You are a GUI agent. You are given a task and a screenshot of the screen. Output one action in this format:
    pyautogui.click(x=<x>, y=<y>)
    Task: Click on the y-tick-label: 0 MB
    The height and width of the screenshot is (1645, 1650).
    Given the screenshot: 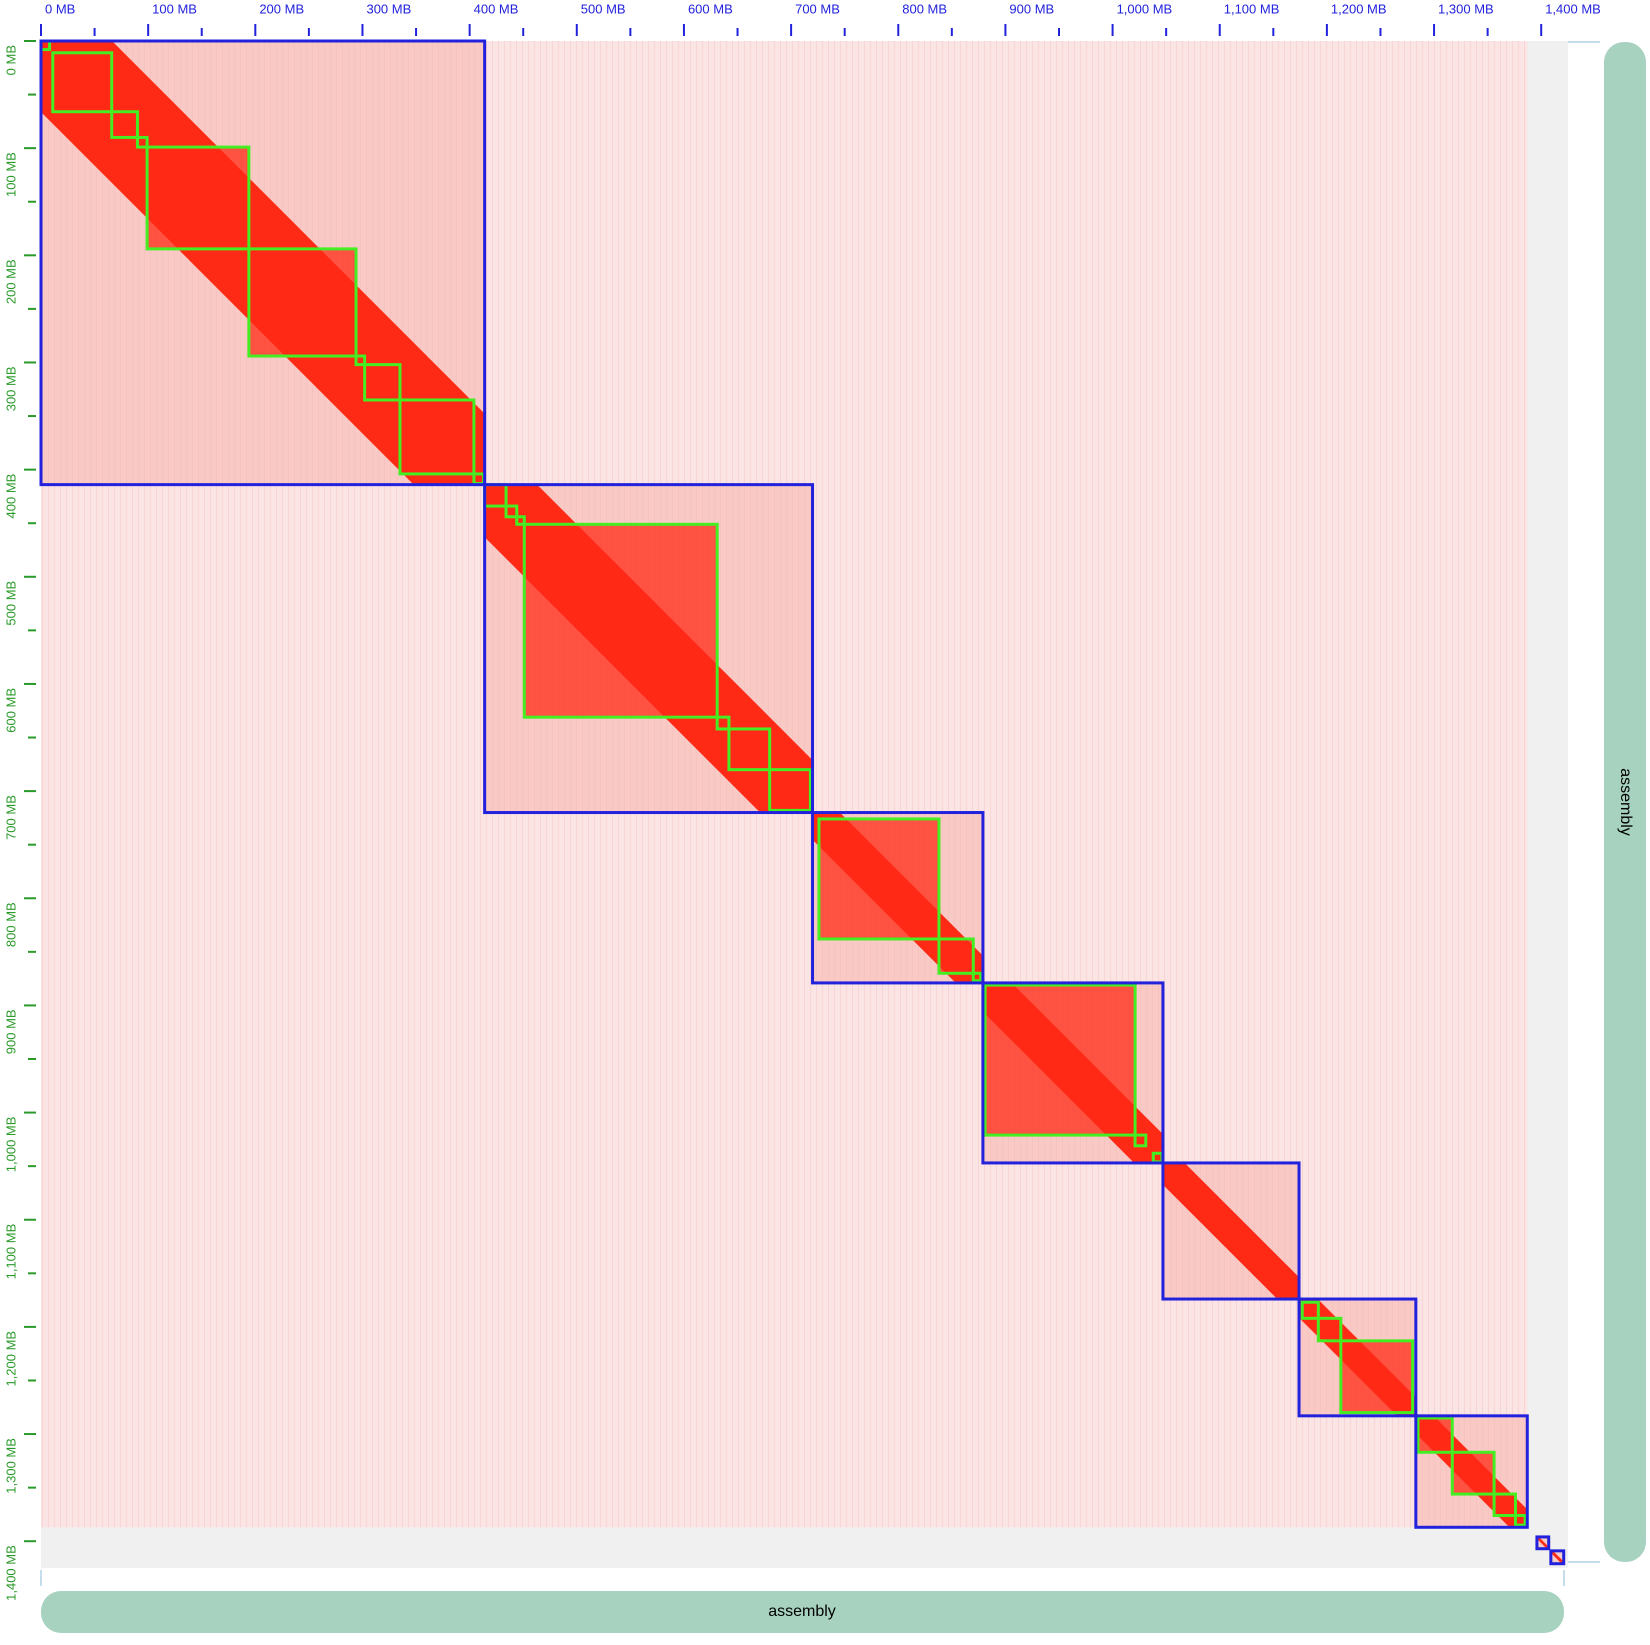 What is the action you would take?
    pyautogui.click(x=10, y=60)
    